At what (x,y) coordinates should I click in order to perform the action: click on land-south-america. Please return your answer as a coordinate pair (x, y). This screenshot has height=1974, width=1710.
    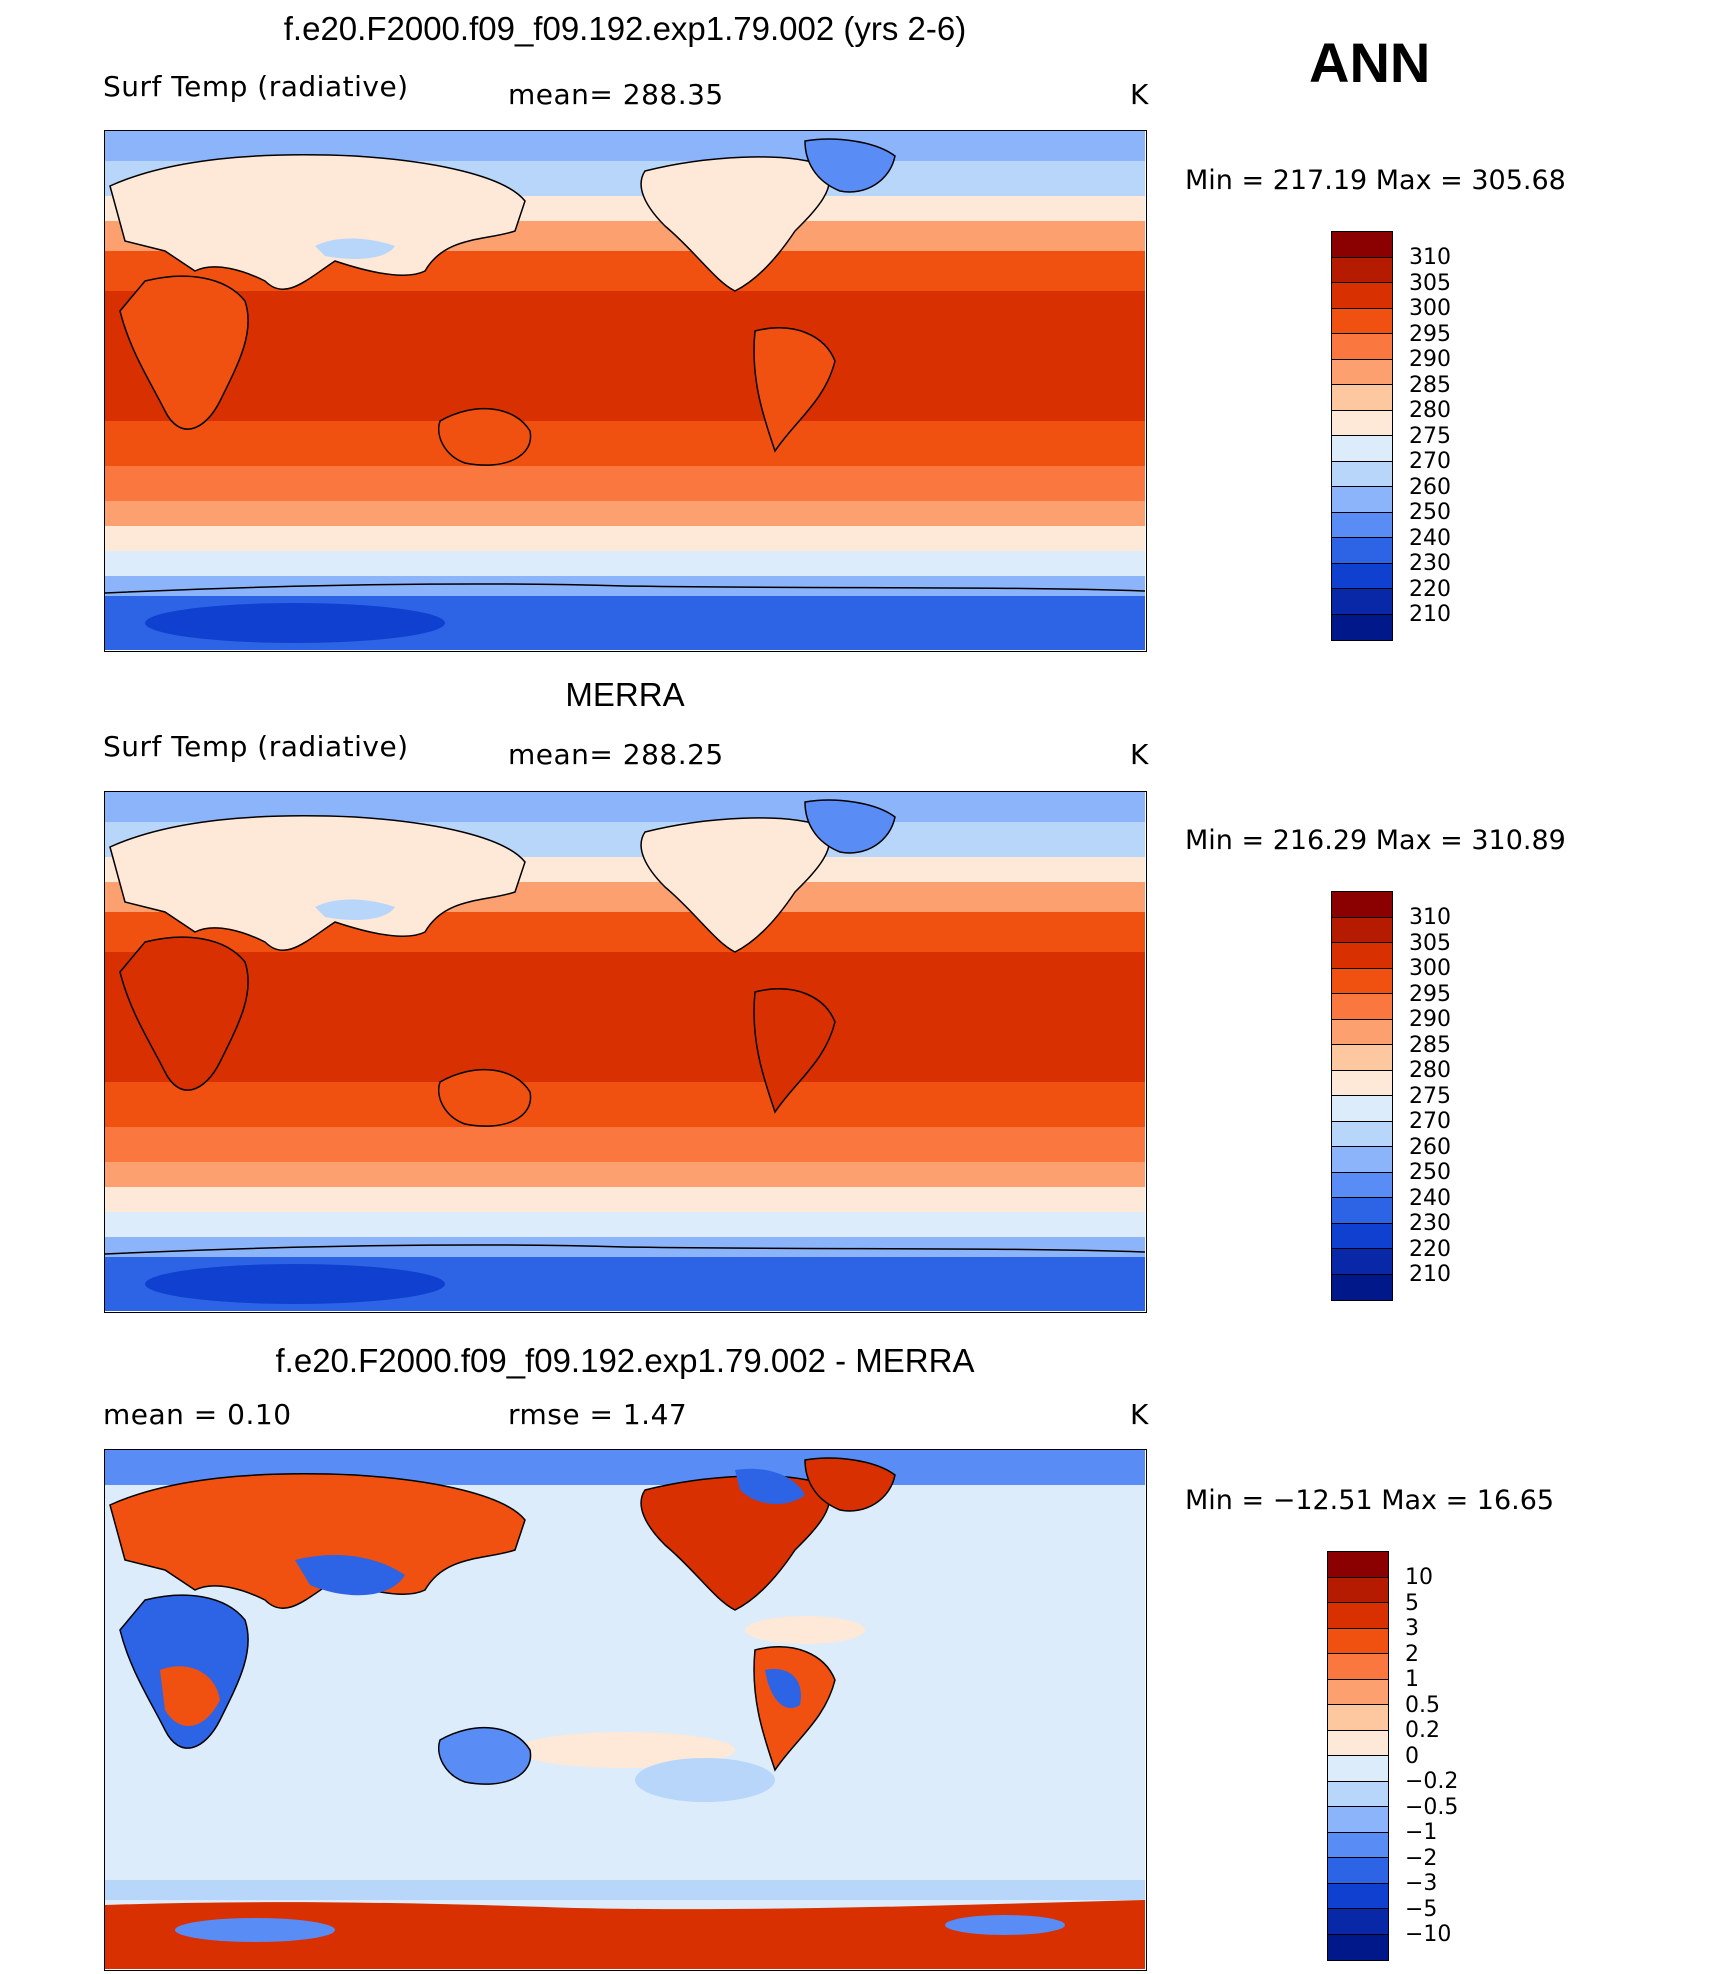
    Looking at the image, I should click on (794, 1051).